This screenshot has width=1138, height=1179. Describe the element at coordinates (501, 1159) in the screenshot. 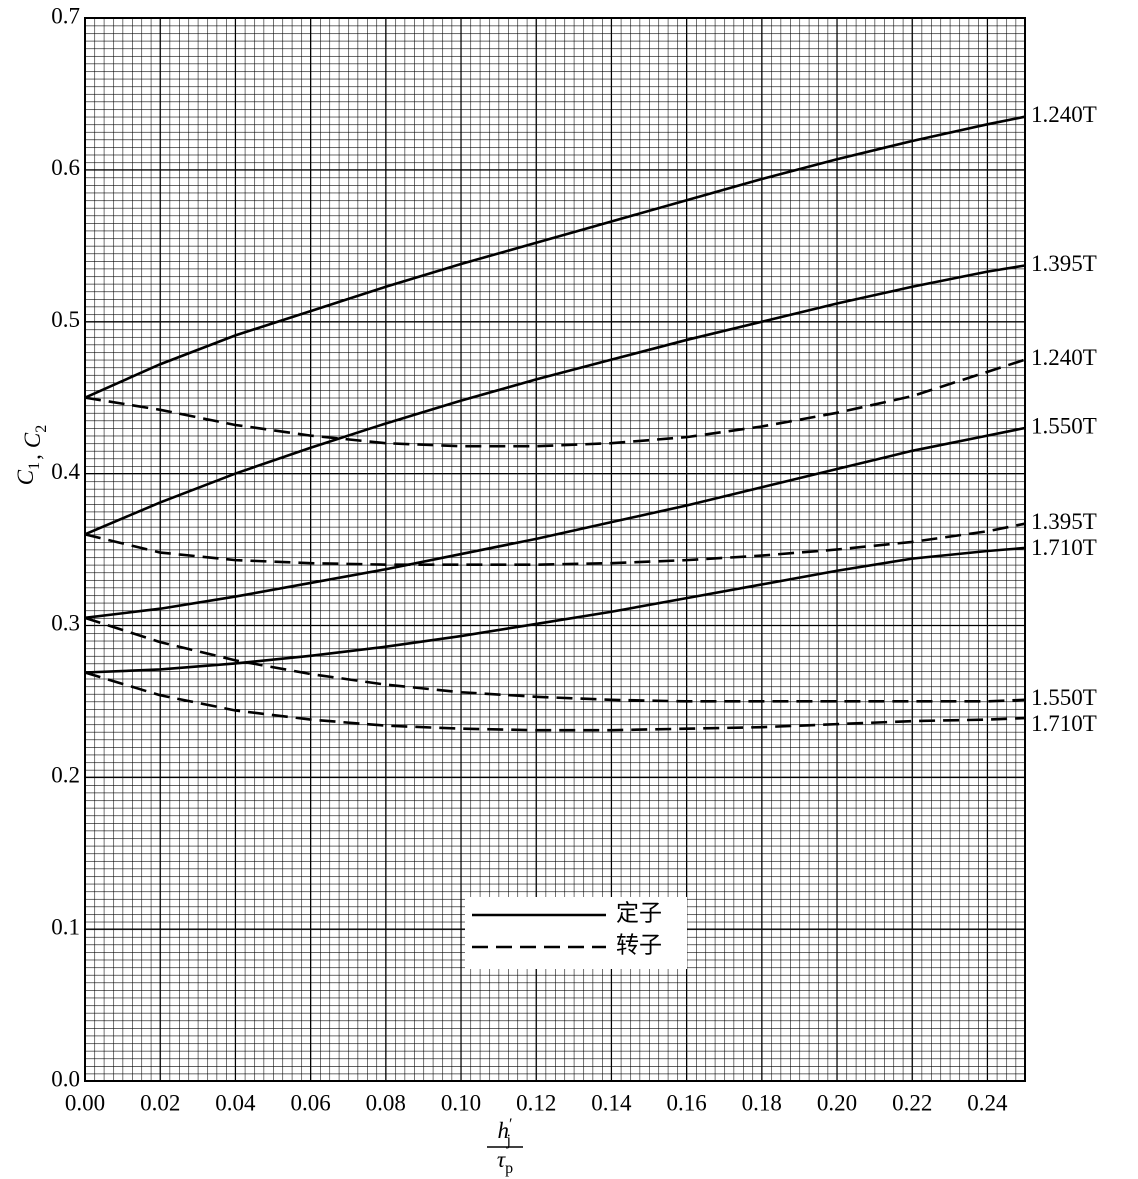

I see `x-label-symbol: τ` at that location.